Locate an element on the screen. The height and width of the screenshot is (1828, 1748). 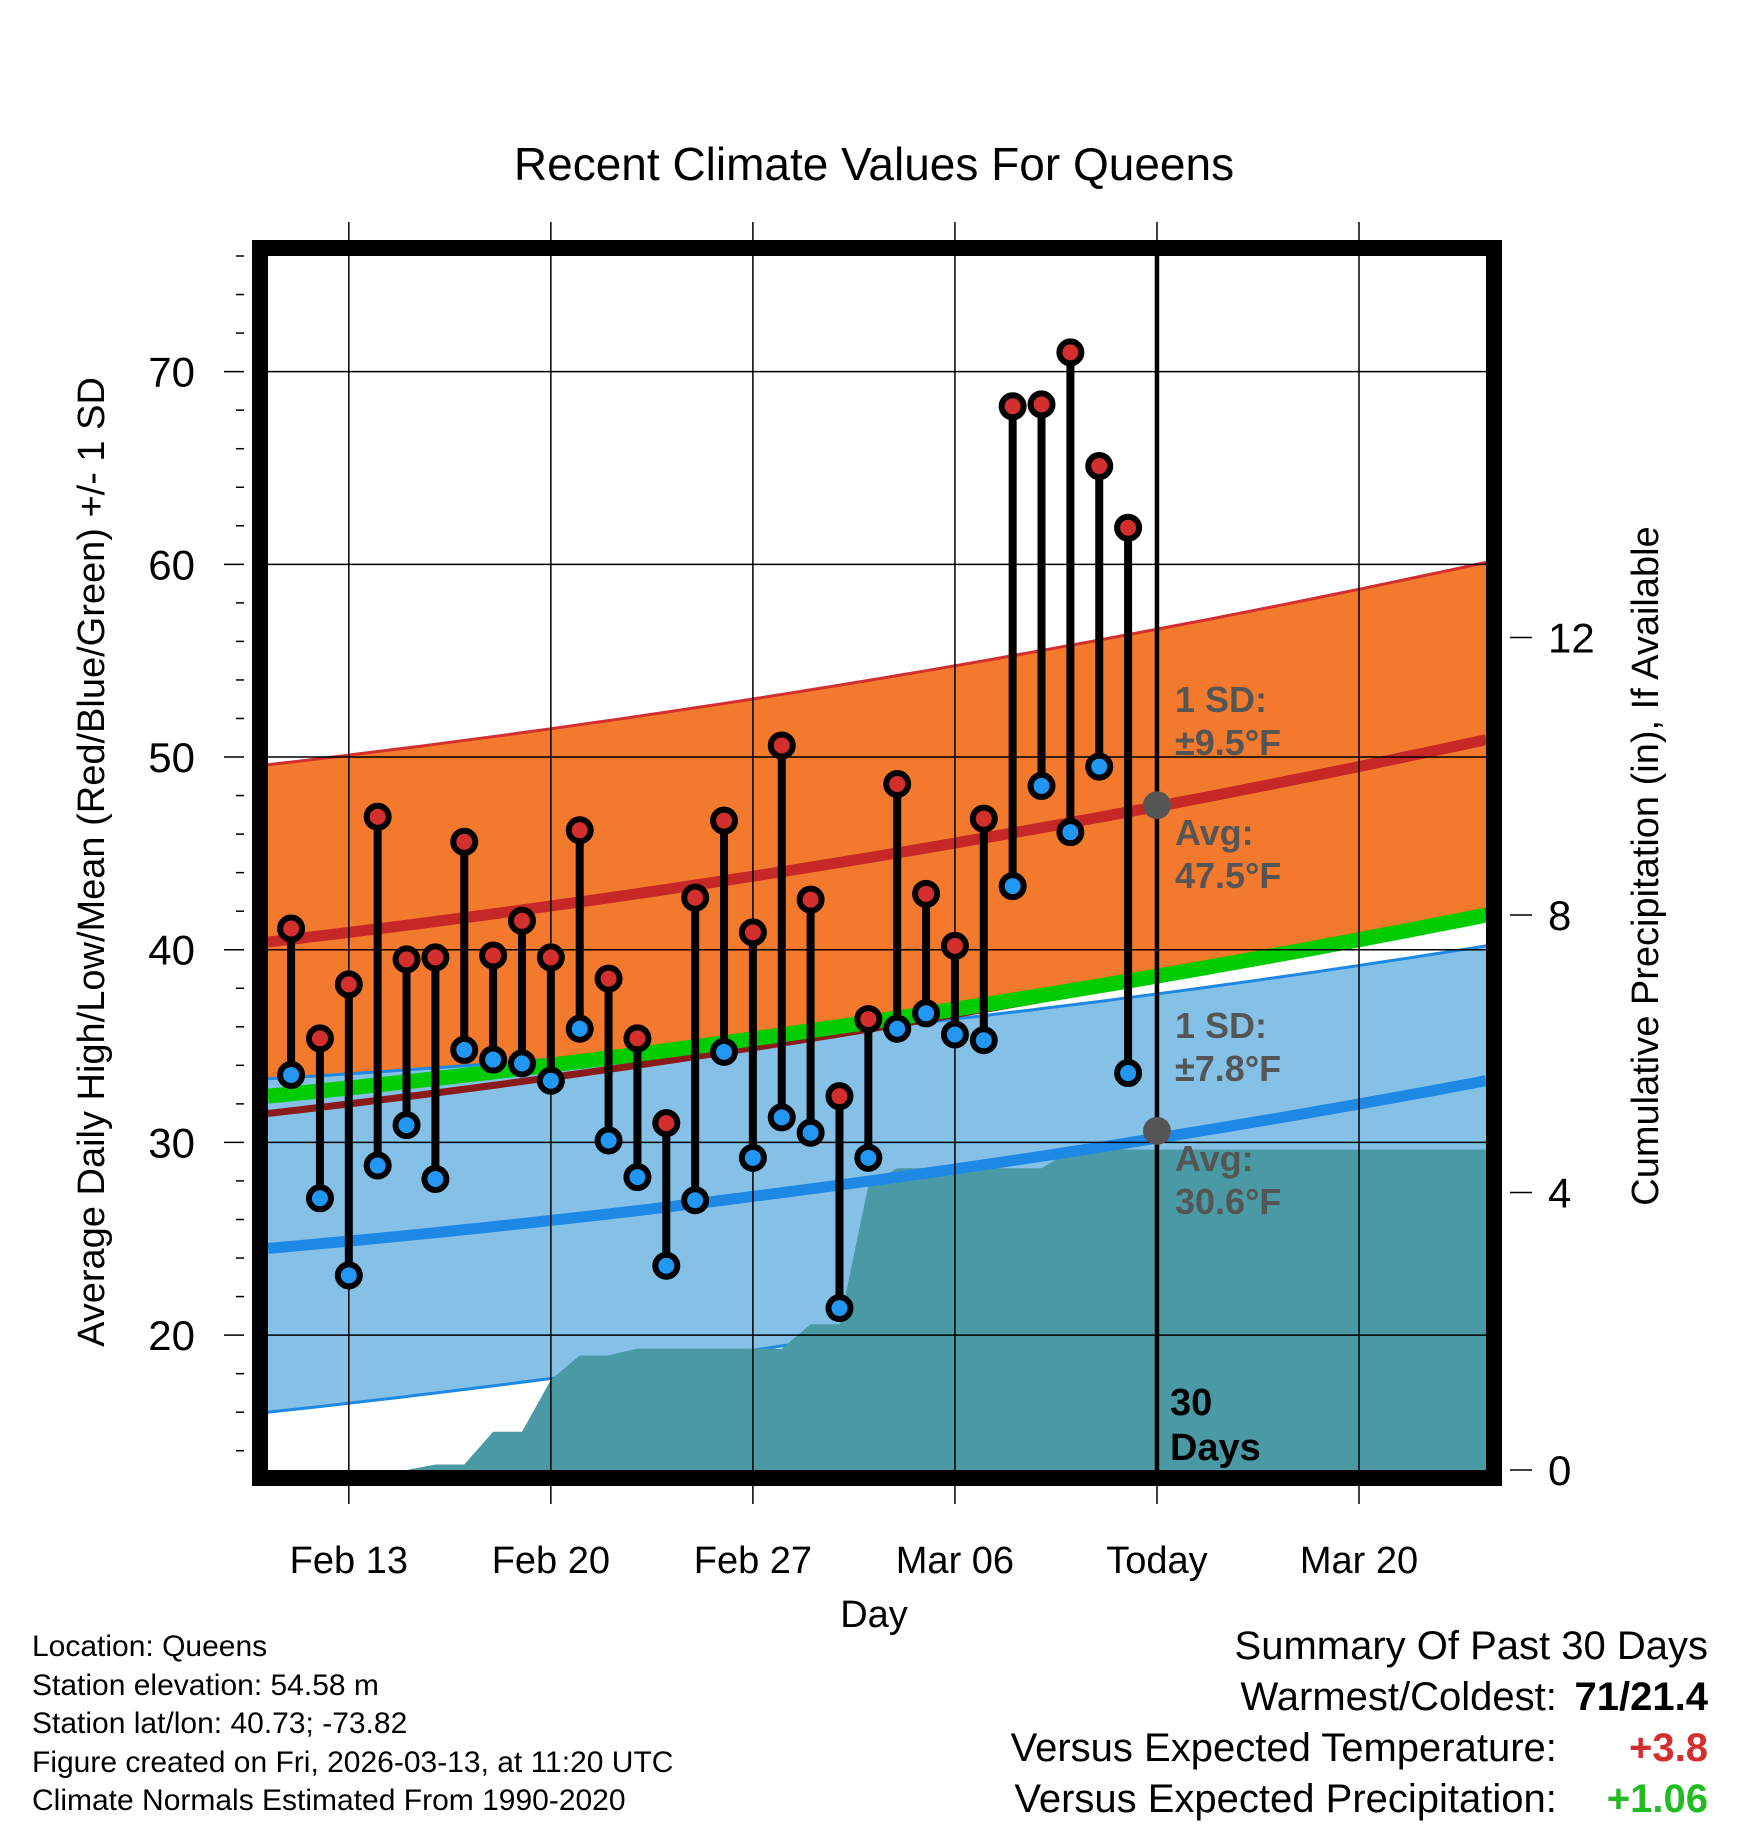
summary-vs-temp: Versus Expected Temperature: +3.8 is located at coordinates (1359, 1748).